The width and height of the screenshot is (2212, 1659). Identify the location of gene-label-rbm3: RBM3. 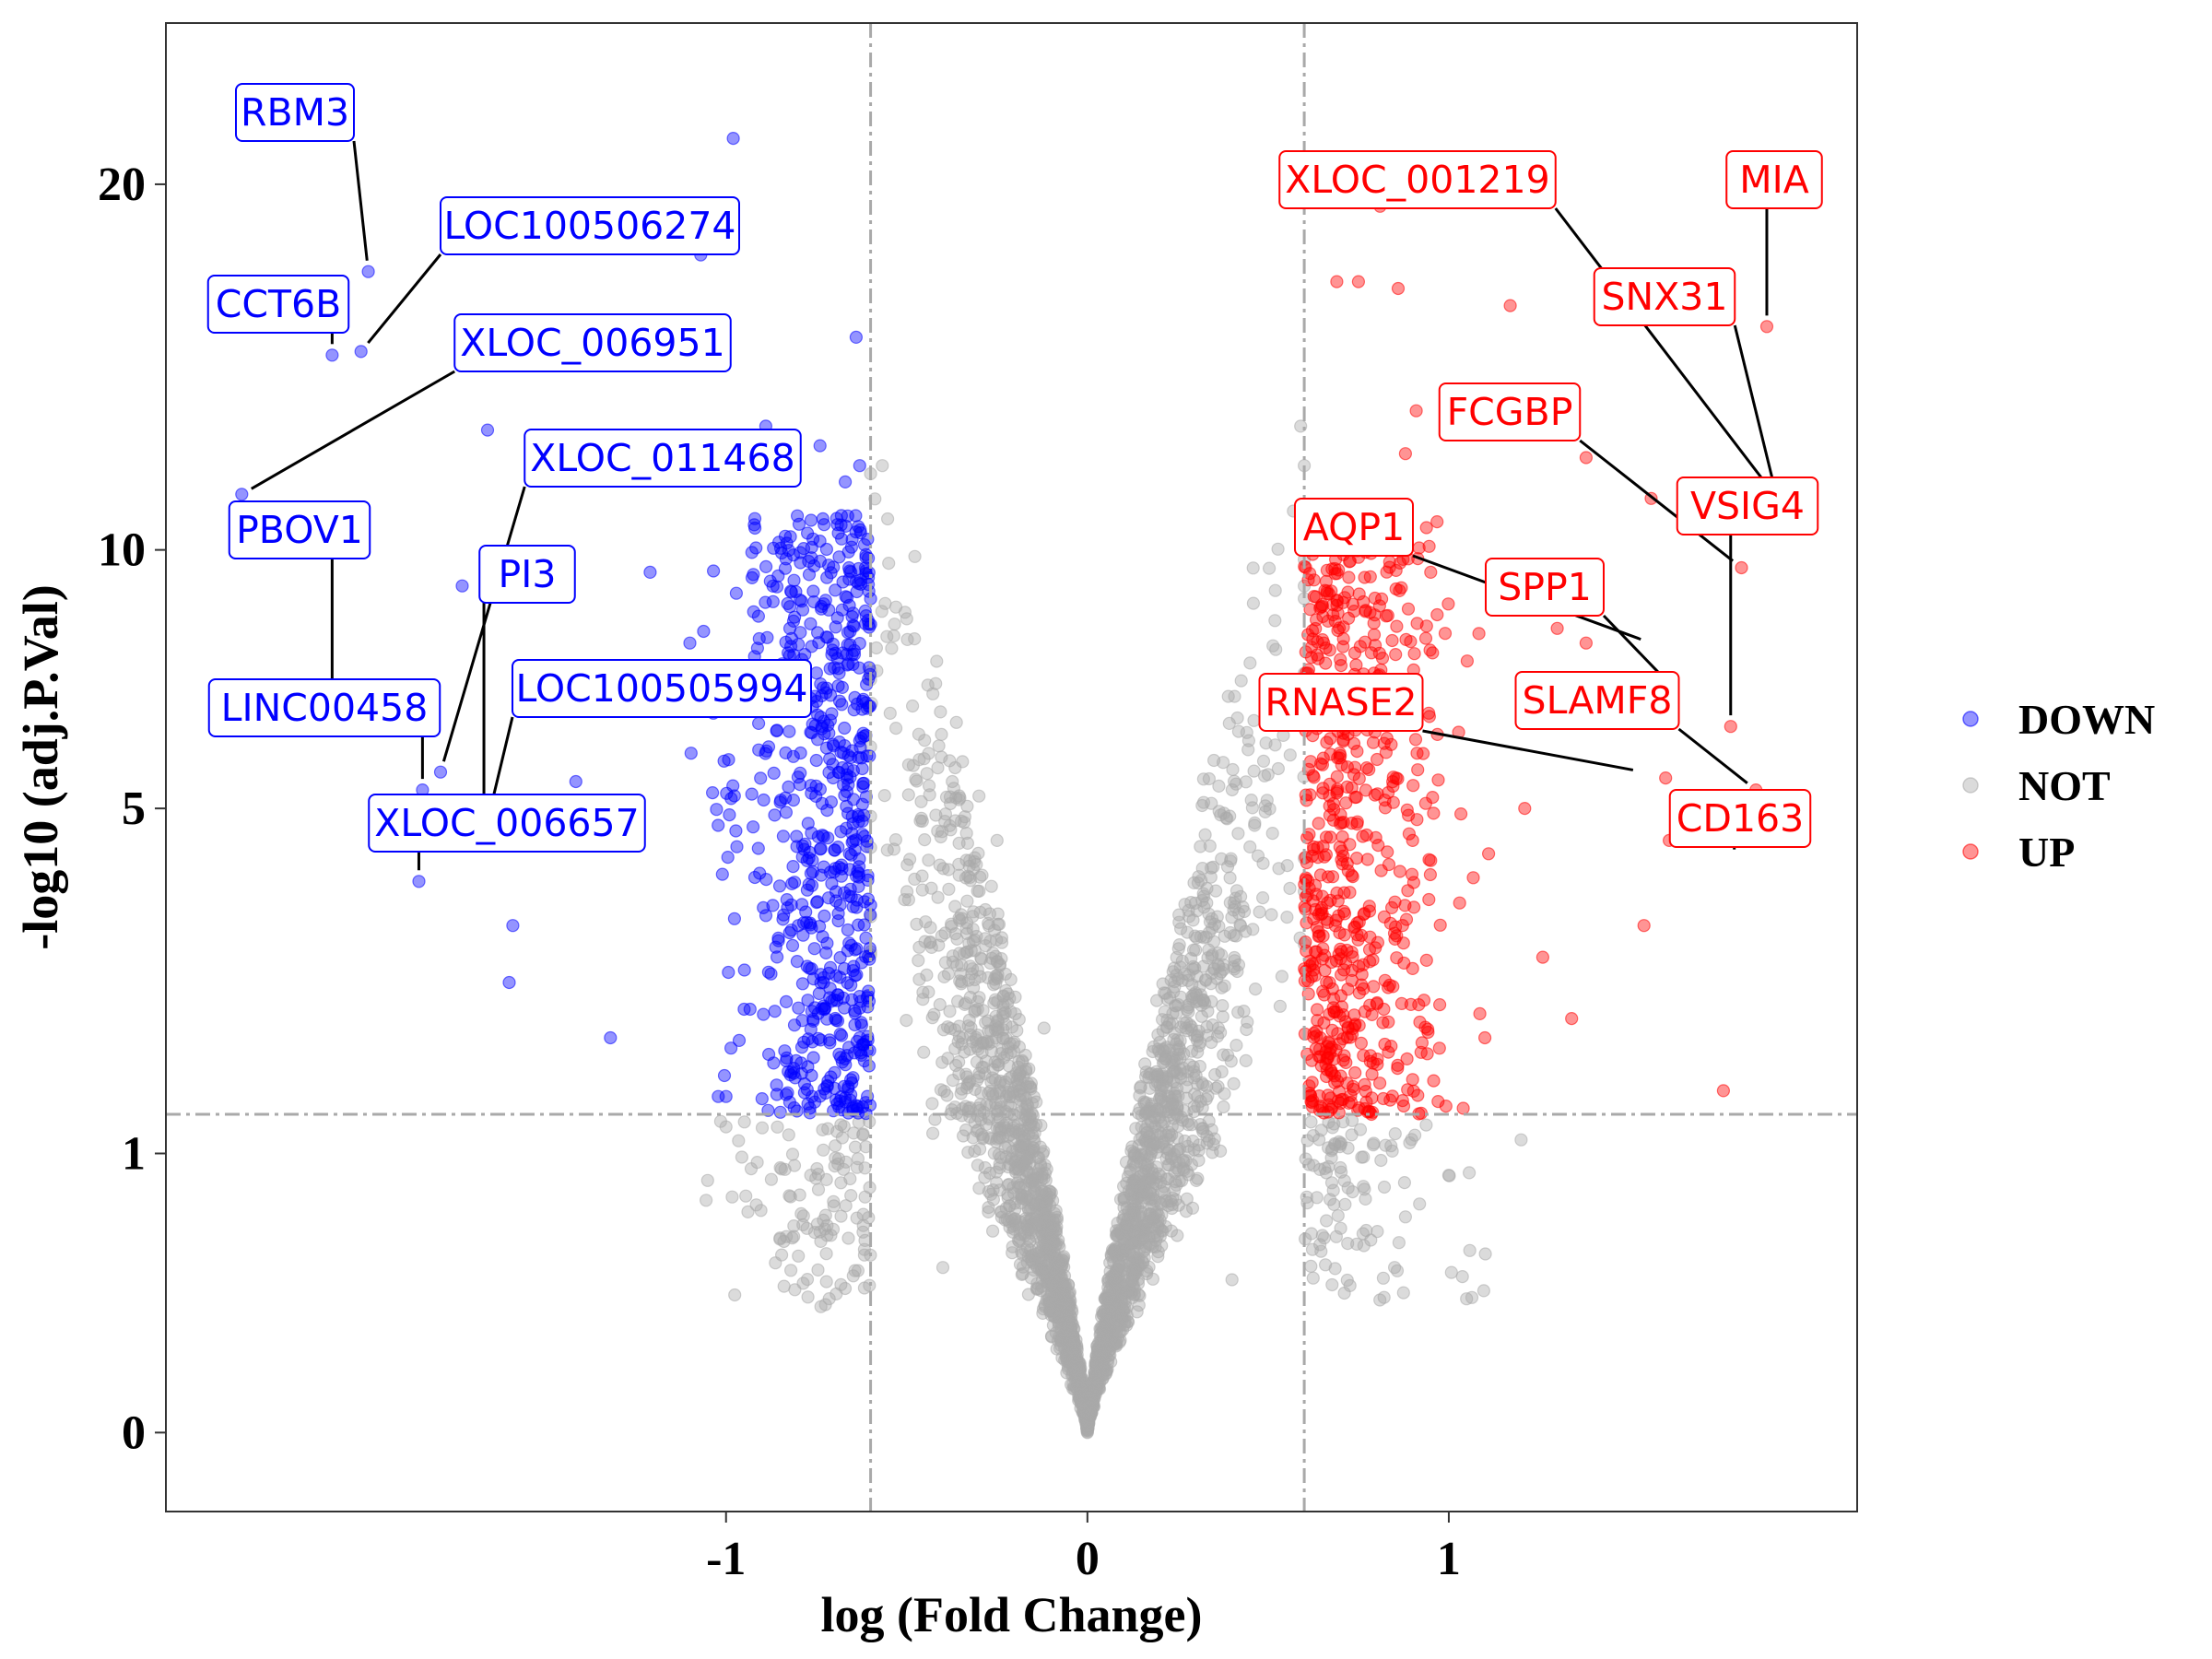
(295, 112).